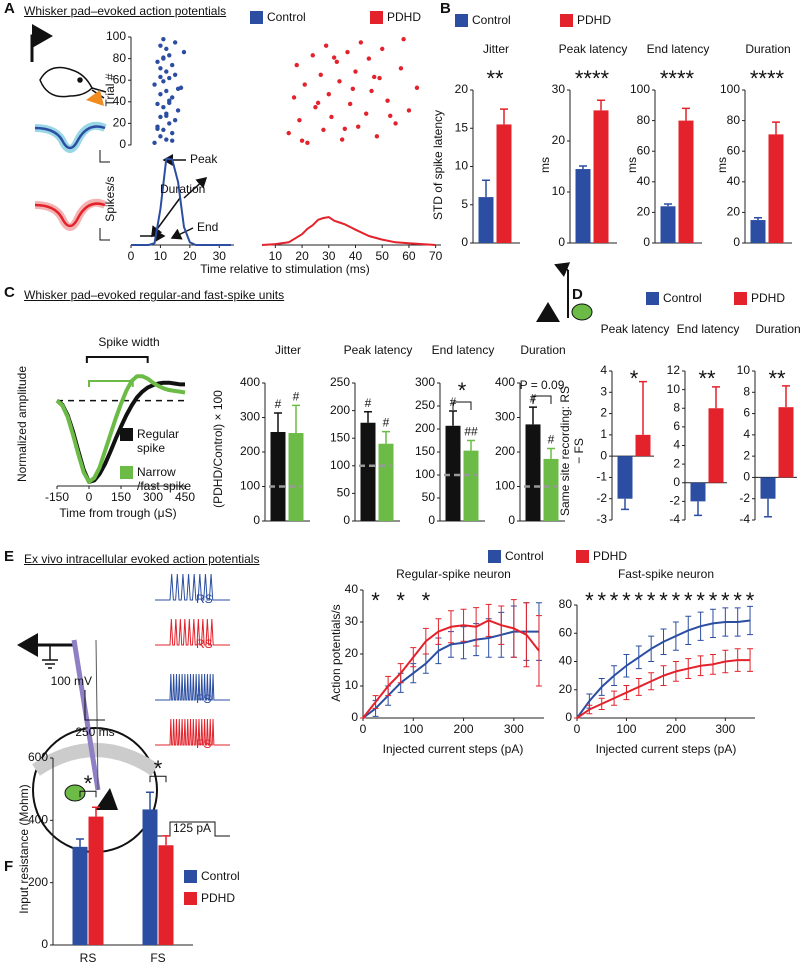 This screenshot has width=800, height=976. I want to click on panel-letter: D, so click(577, 294).